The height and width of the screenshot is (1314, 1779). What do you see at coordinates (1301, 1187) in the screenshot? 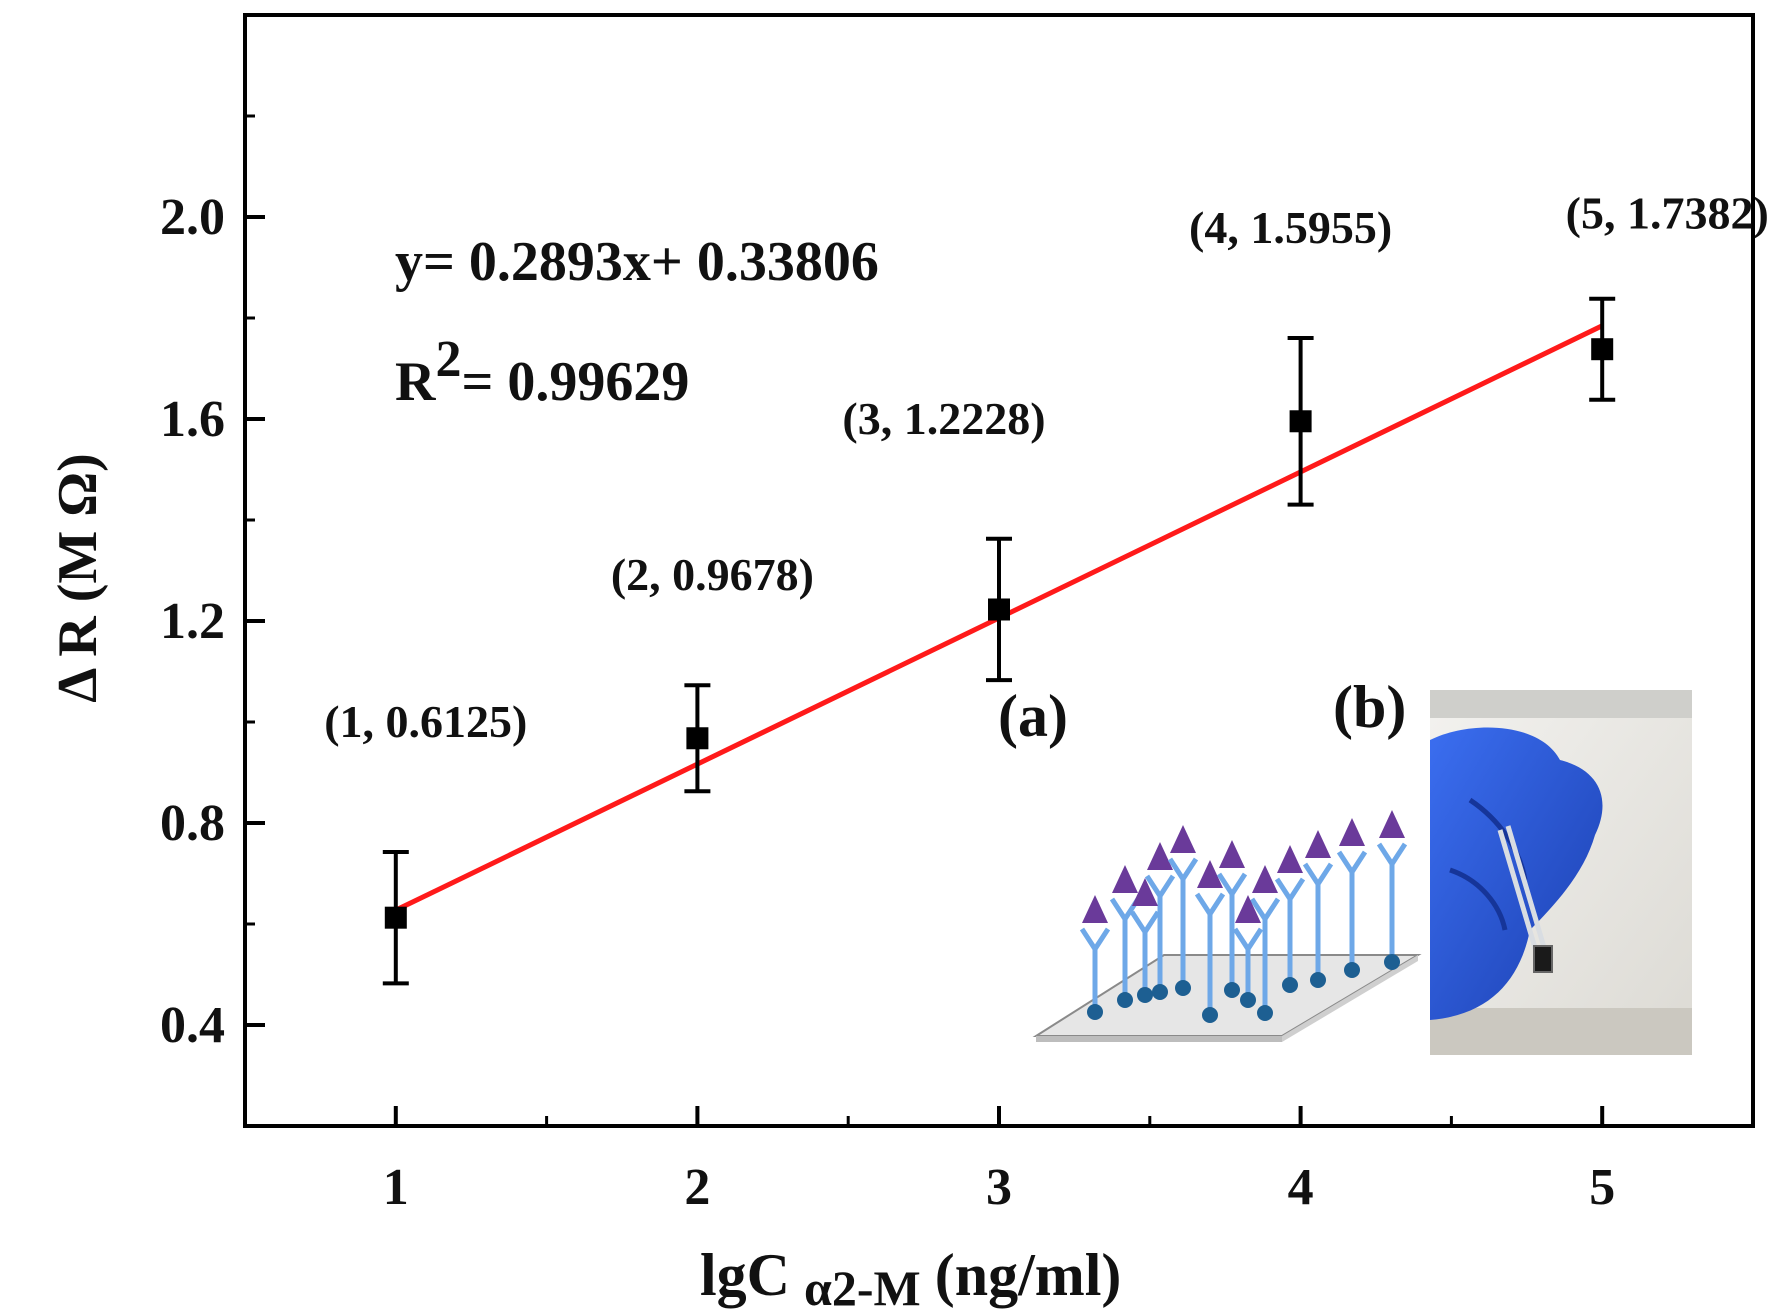
I see `x-tick-label: 4` at bounding box center [1301, 1187].